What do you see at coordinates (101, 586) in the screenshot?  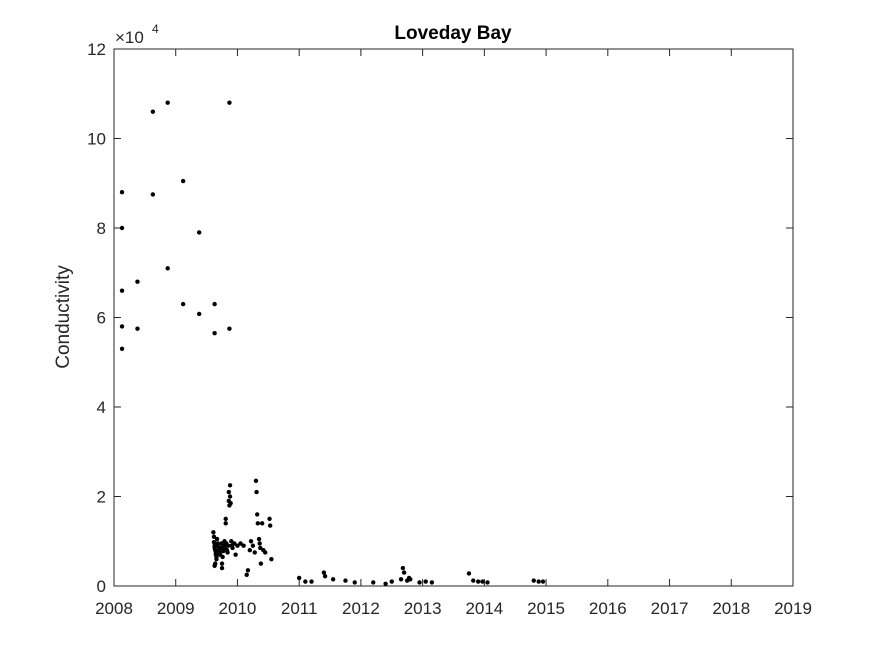 I see `y-tick-label: 0` at bounding box center [101, 586].